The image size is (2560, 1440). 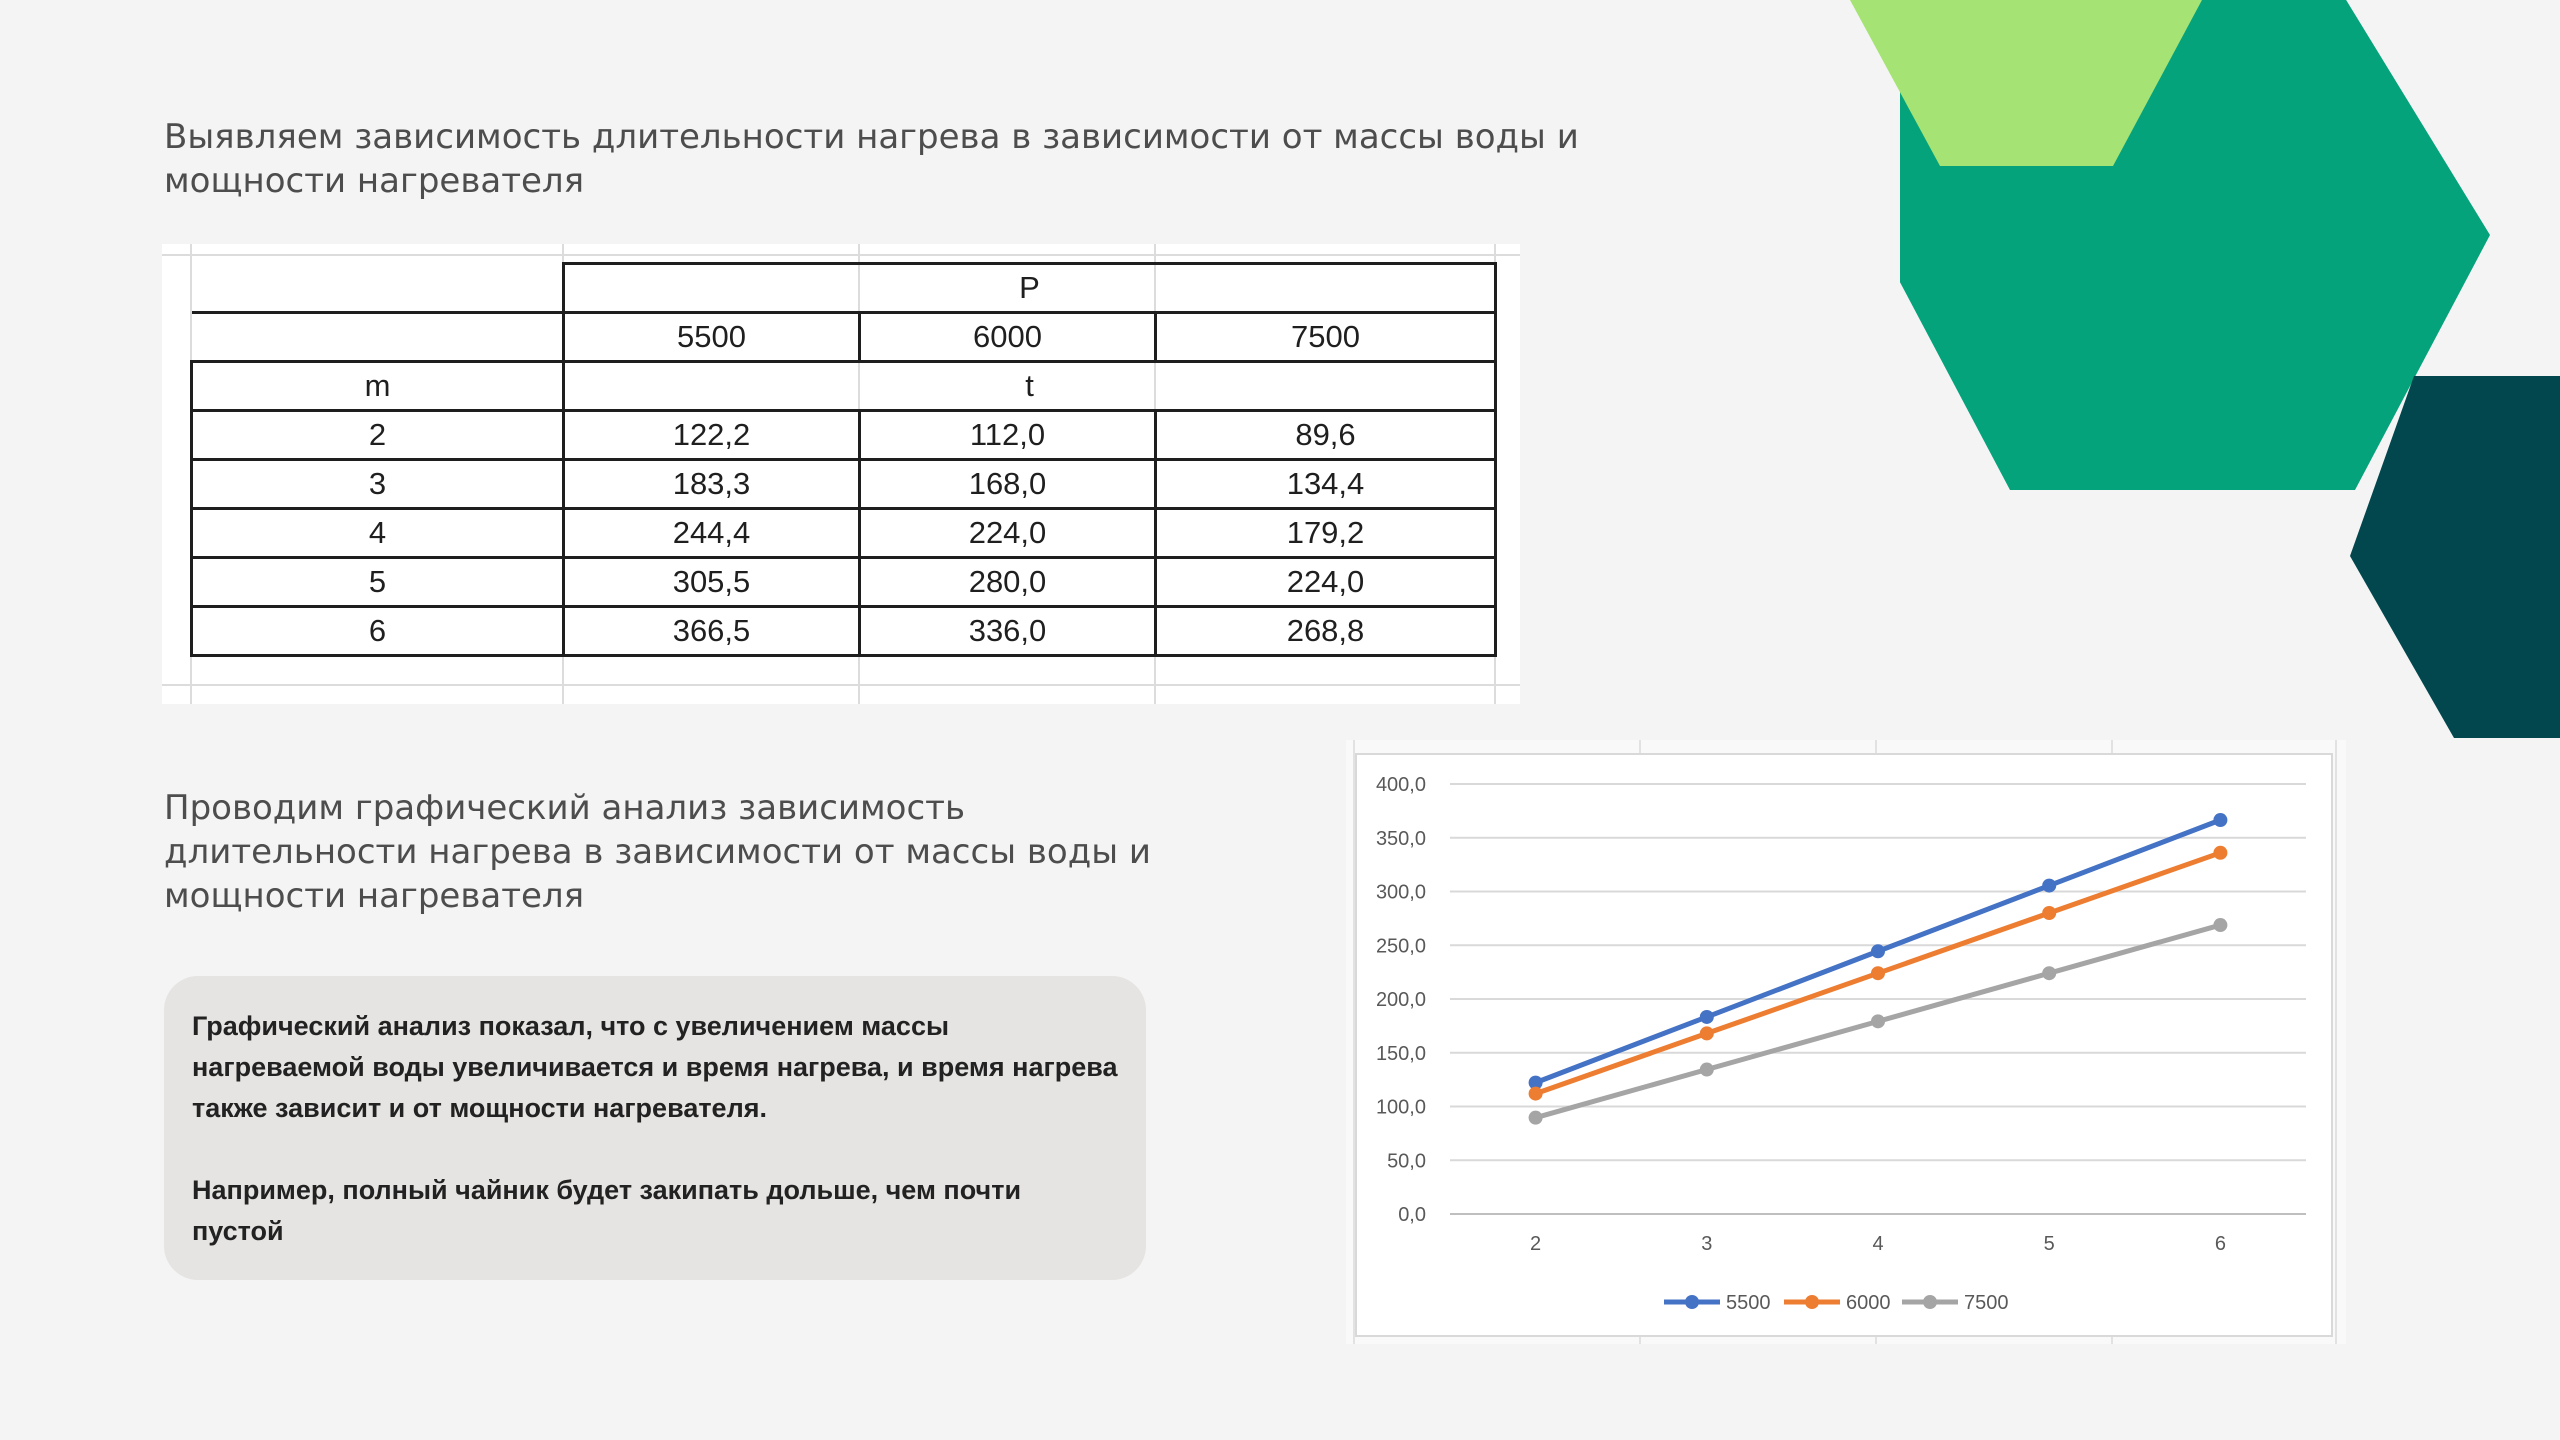 I want to click on time-cell: 183,3, so click(x=711, y=484).